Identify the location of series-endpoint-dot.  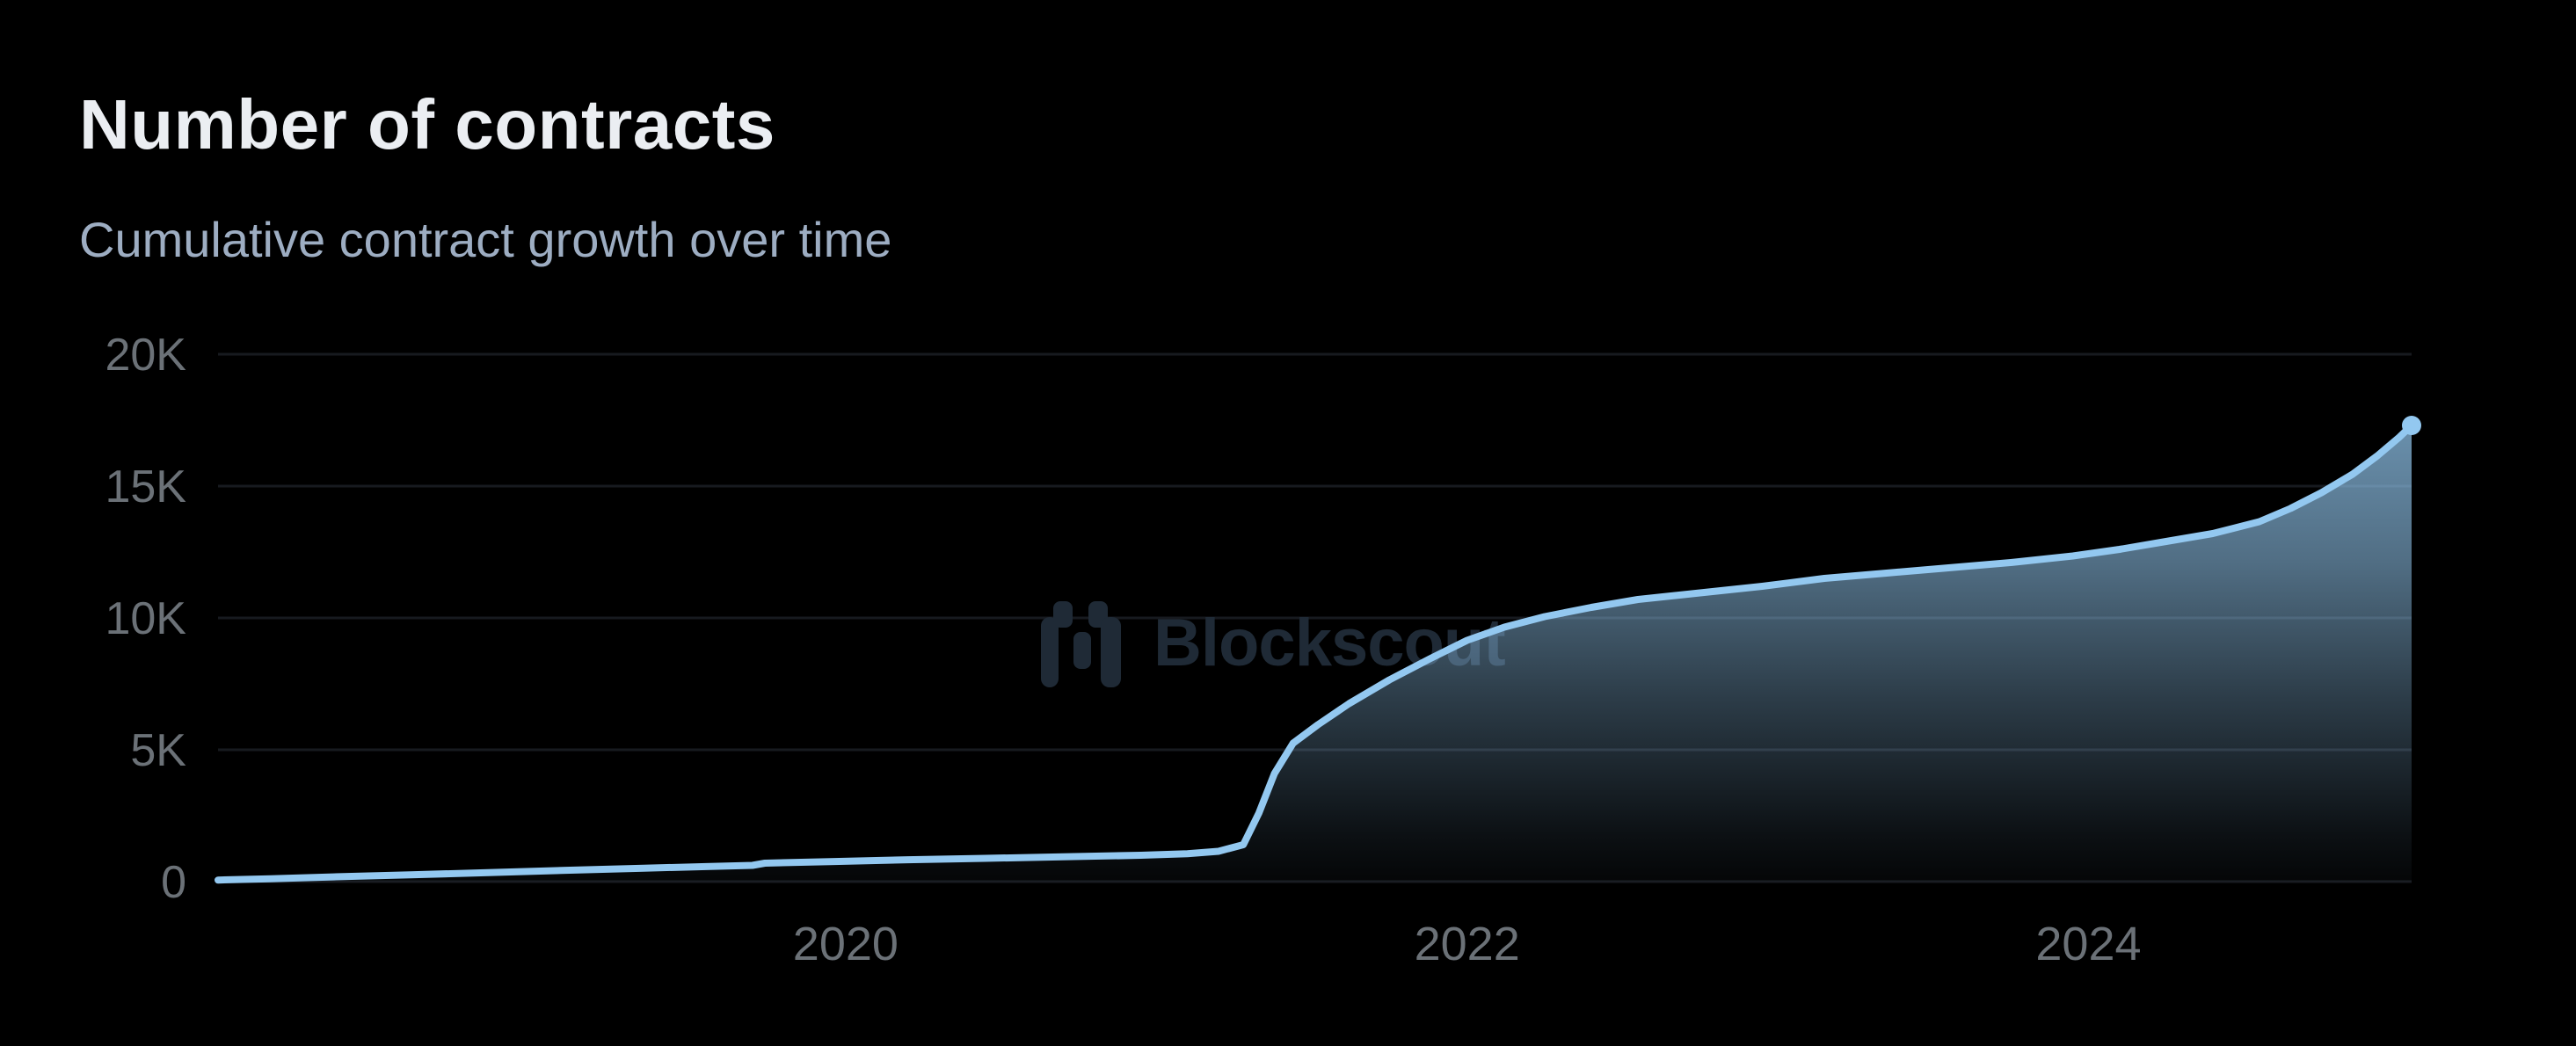
(2411, 425).